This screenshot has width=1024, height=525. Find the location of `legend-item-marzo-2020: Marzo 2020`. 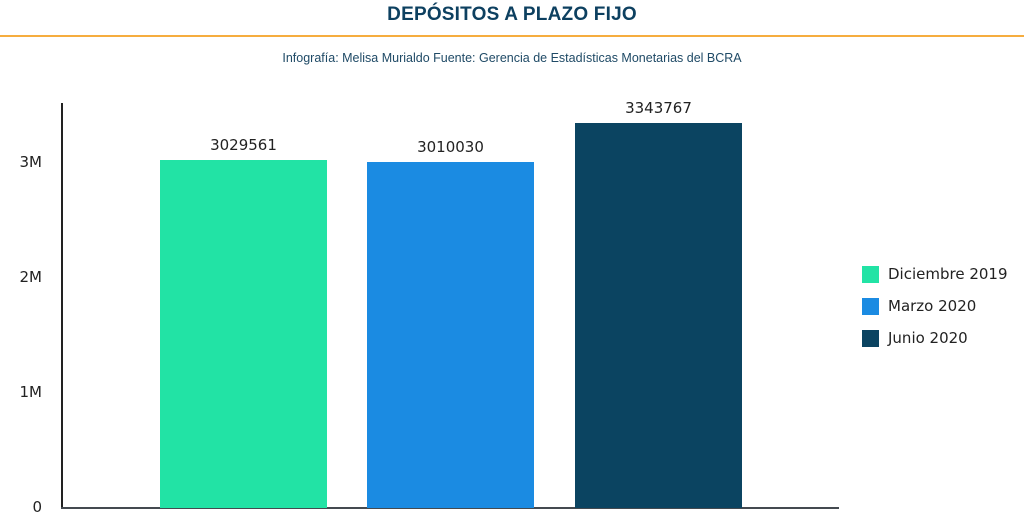

legend-item-marzo-2020: Marzo 2020 is located at coordinates (935, 306).